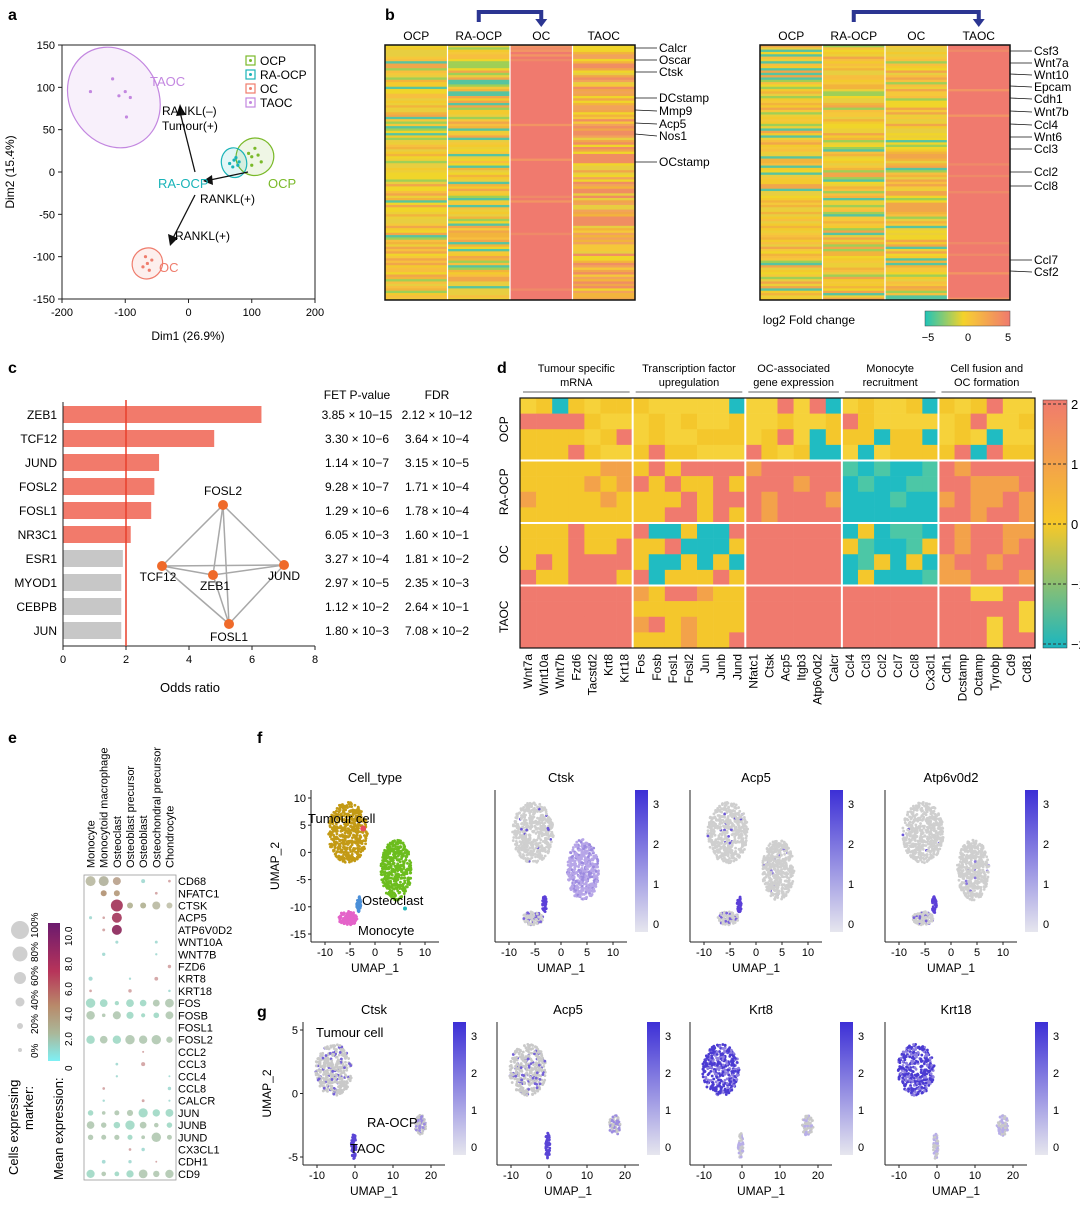 The height and width of the screenshot is (1205, 1080). Describe the element at coordinates (250, 60) in the screenshot. I see `legend-swatch-ocp` at that location.